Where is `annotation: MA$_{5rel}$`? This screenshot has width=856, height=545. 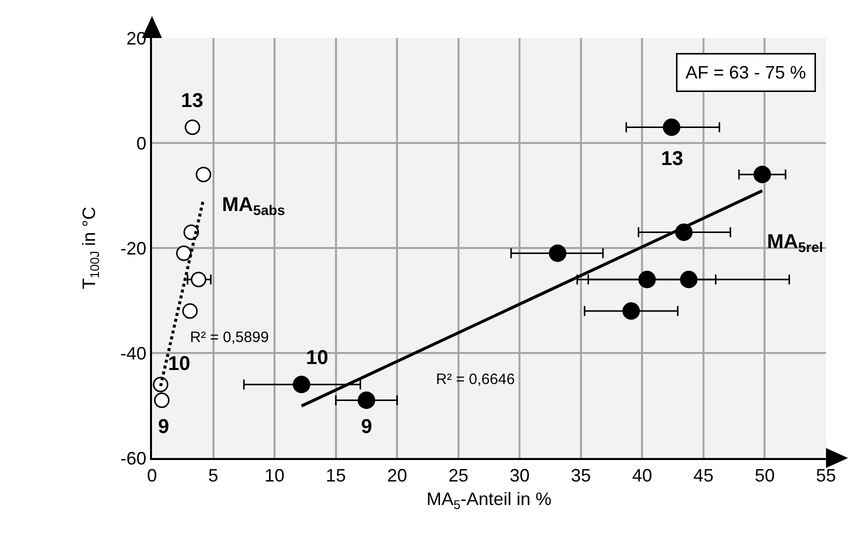 annotation: MA$_{5rel}$ is located at coordinates (795, 243).